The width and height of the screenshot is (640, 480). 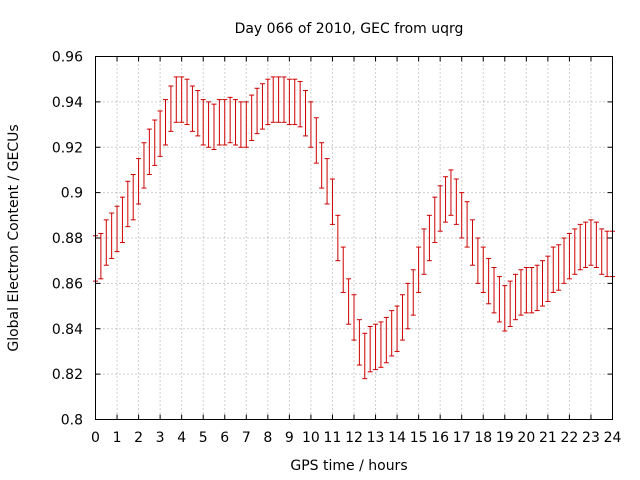 What do you see at coordinates (397, 438) in the screenshot?
I see `x-tick-label: 14` at bounding box center [397, 438].